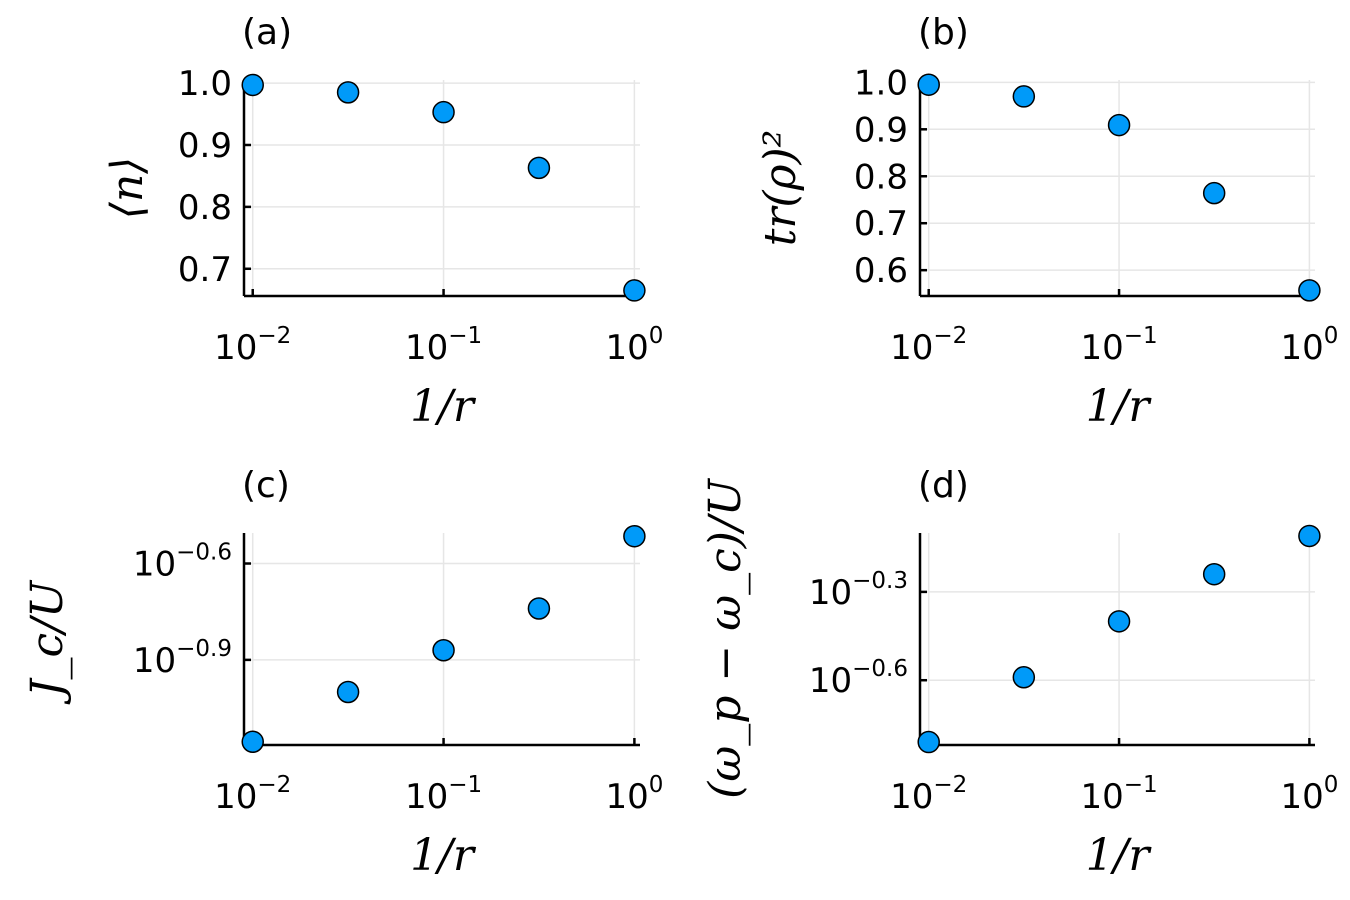 The width and height of the screenshot is (1350, 900). What do you see at coordinates (47, 642) in the screenshot?
I see `y-axis-label: J_c/U` at bounding box center [47, 642].